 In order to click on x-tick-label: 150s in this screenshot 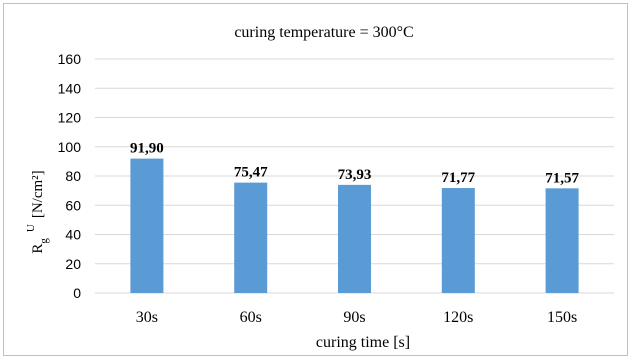, I will do `click(562, 317)`.